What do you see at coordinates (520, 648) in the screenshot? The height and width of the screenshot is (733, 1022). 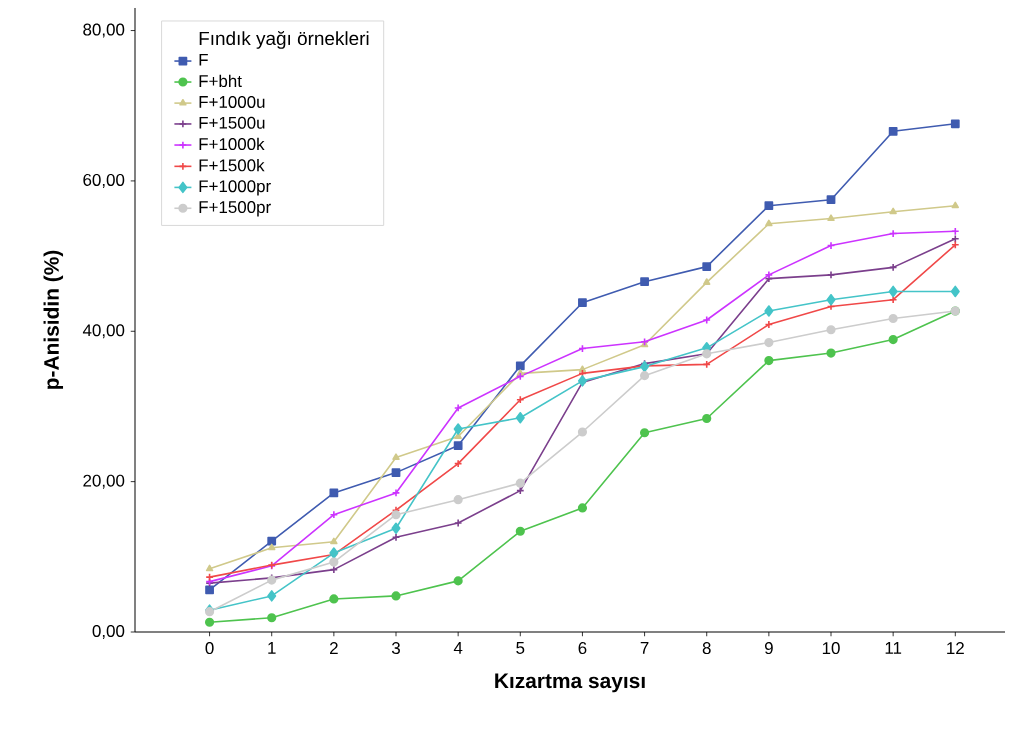 I see `x-tick-label: 5` at bounding box center [520, 648].